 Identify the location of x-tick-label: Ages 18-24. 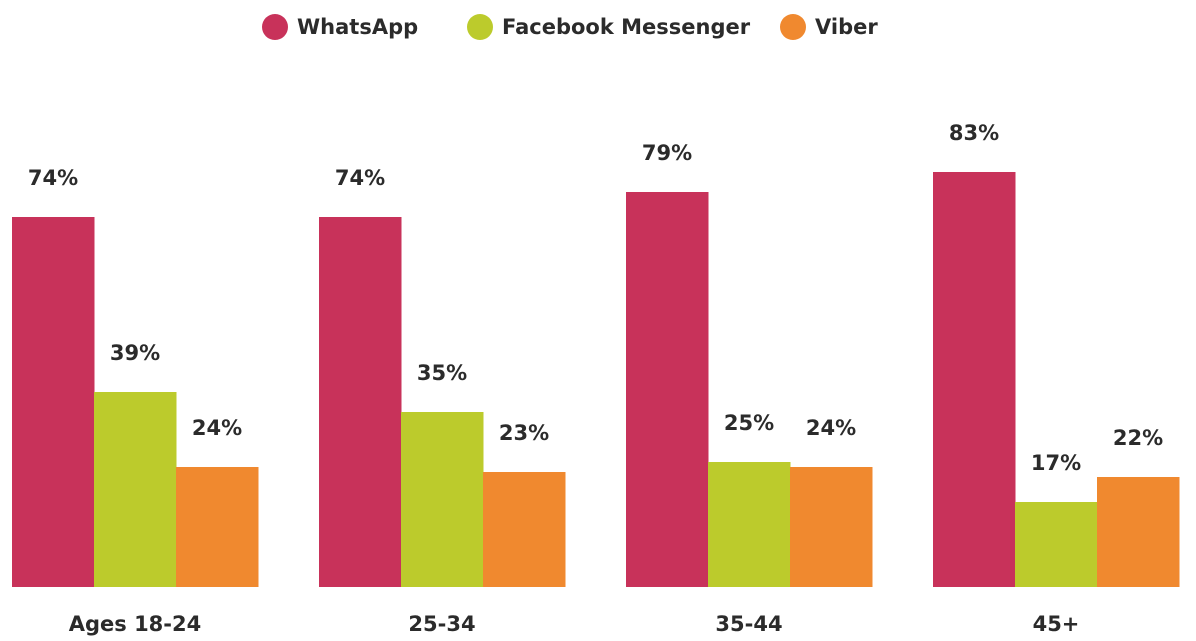
(135, 624).